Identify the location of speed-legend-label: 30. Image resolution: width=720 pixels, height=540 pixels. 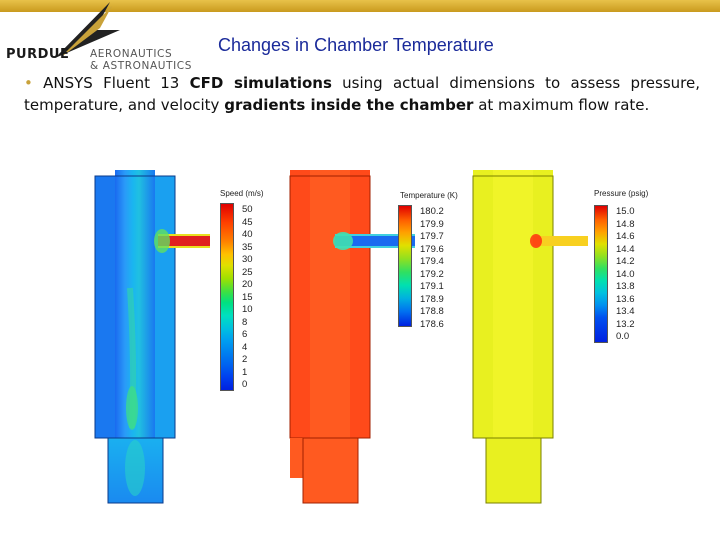
(247, 259).